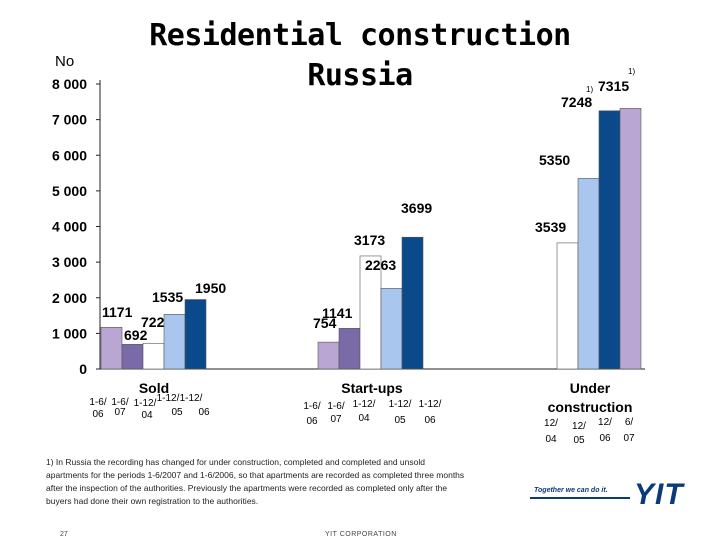 The width and height of the screenshot is (720, 540). Describe the element at coordinates (360, 56) in the screenshot. I see `chart-title: Residential construction Russia` at that location.